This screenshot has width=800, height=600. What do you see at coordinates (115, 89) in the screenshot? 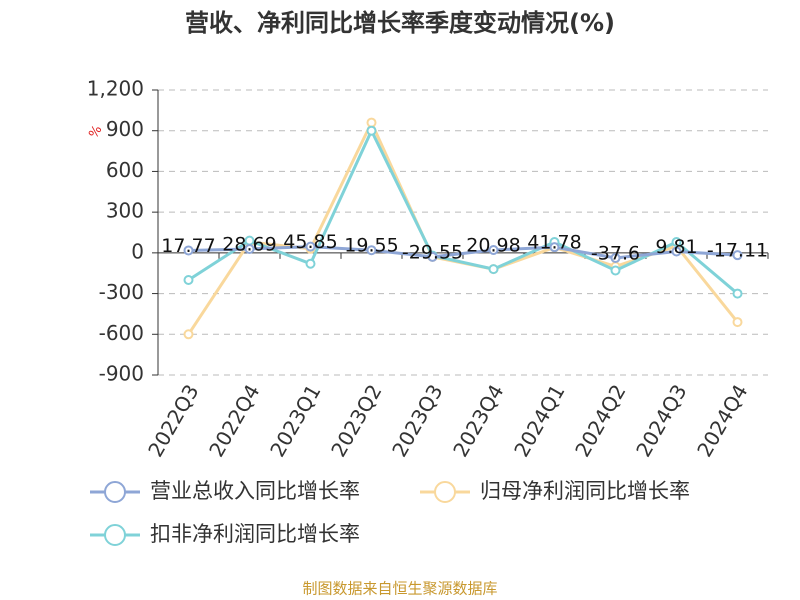
I see `y-tick-label: 1,200` at bounding box center [115, 89].